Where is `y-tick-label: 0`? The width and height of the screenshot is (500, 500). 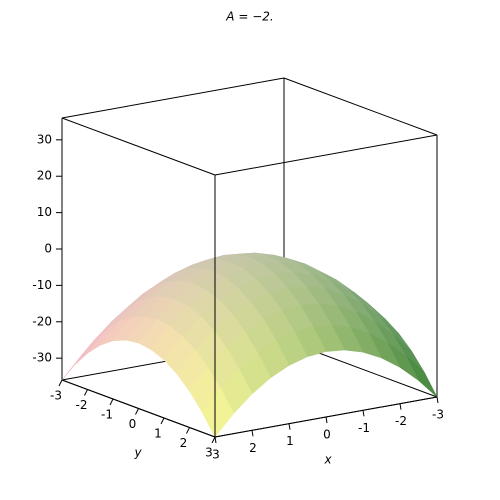
y-tick-label: 0 is located at coordinates (133, 424).